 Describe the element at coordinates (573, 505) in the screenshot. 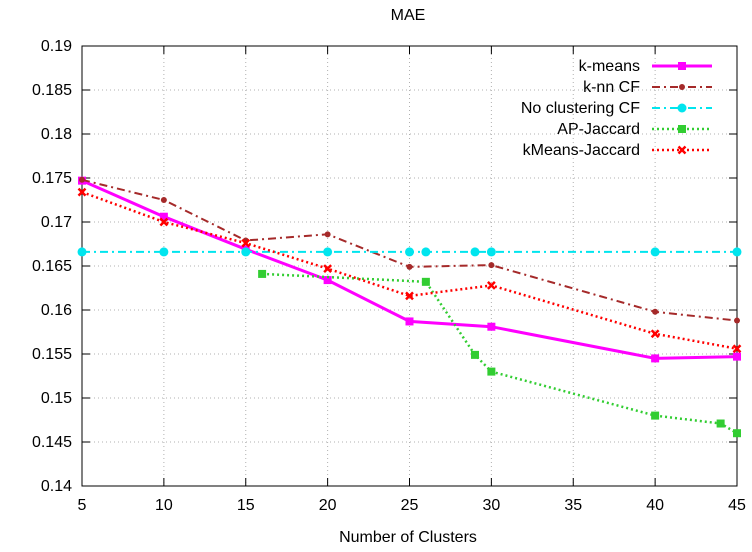

I see `x-tick-label: 35` at that location.